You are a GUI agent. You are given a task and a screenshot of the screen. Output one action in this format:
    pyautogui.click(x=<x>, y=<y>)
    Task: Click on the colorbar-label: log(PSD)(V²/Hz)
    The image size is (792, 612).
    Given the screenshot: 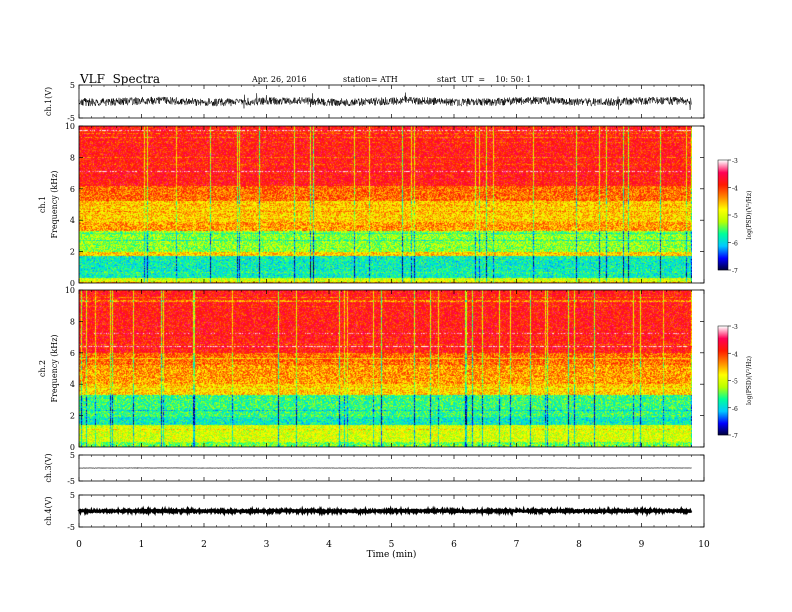 What is the action you would take?
    pyautogui.click(x=749, y=215)
    